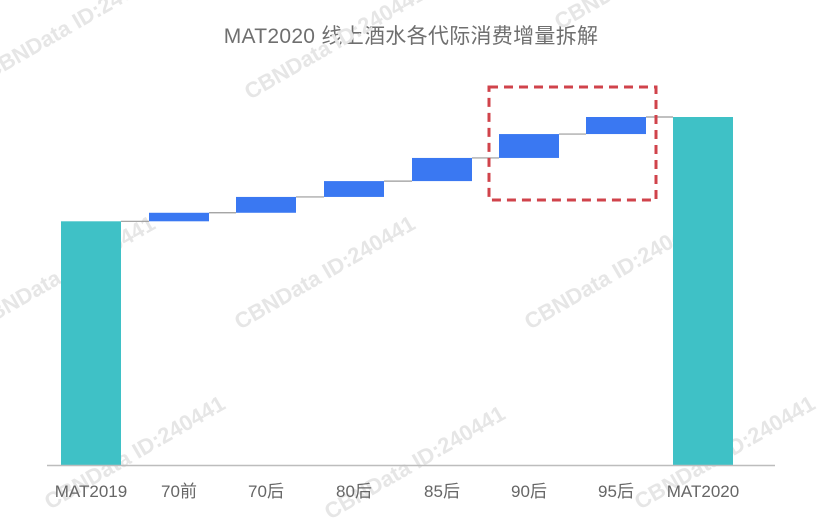 Image resolution: width=822 pixels, height=525 pixels. What do you see at coordinates (91, 343) in the screenshot?
I see `bar-MAT2019` at bounding box center [91, 343].